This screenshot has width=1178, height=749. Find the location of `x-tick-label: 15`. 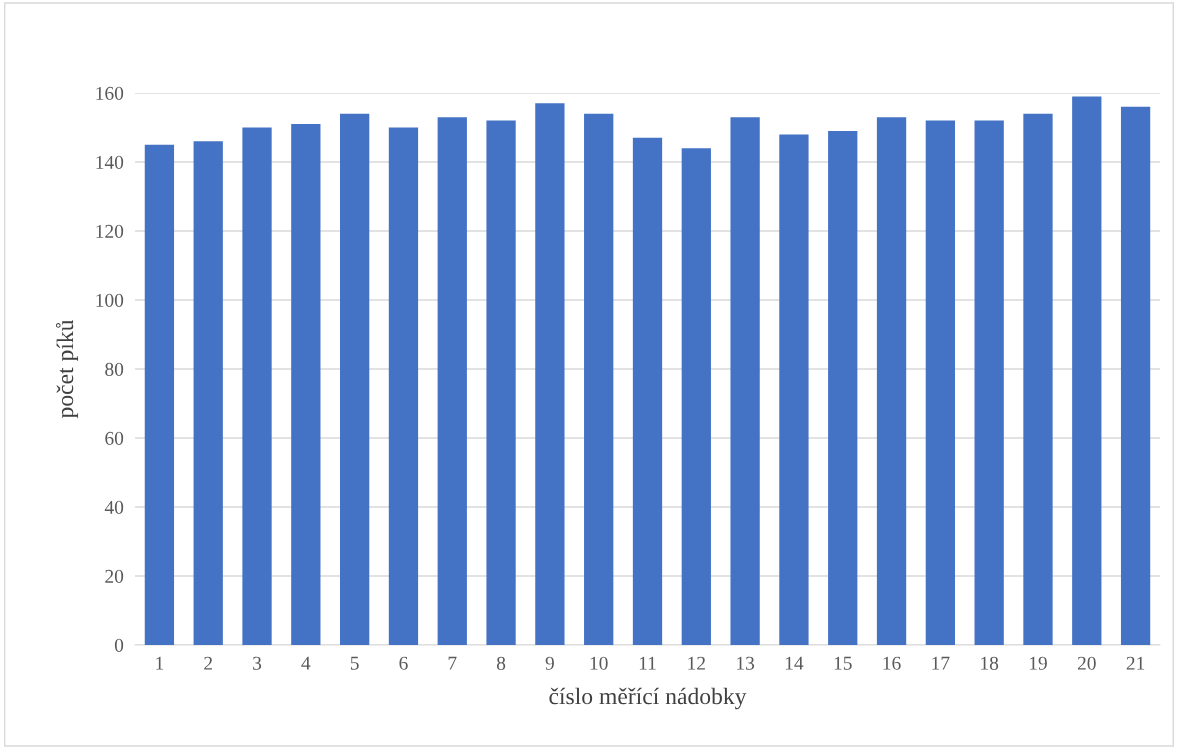

x-tick-label: 15 is located at coordinates (843, 663).